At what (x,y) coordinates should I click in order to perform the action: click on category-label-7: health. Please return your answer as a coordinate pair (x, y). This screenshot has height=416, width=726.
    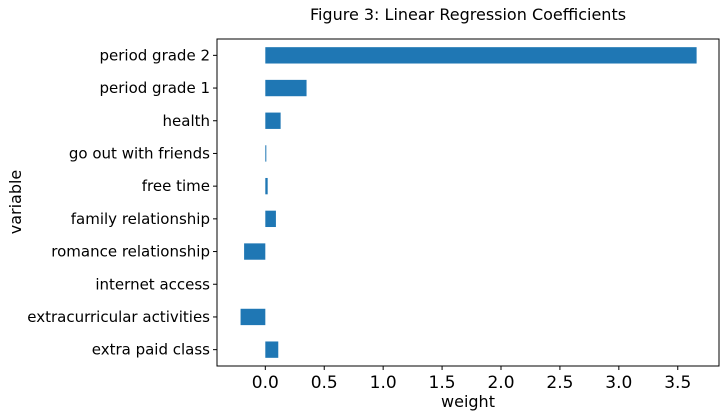
    Looking at the image, I should click on (186, 121).